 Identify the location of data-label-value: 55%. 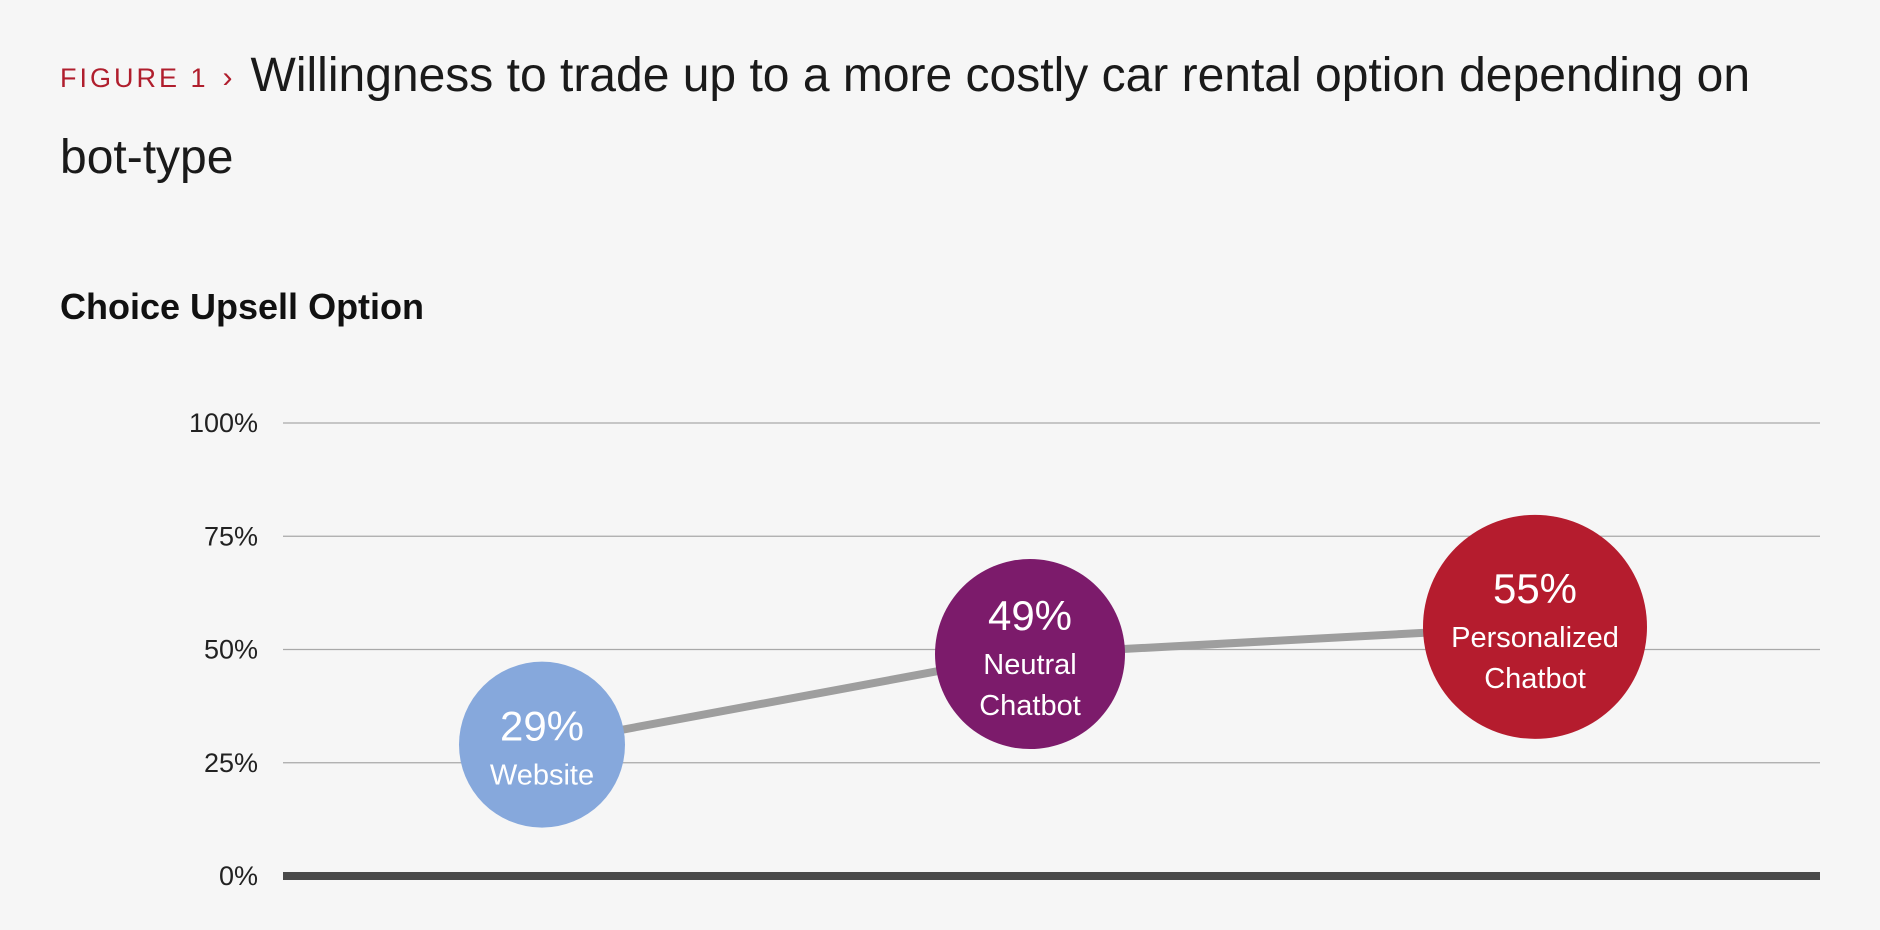
(1535, 588).